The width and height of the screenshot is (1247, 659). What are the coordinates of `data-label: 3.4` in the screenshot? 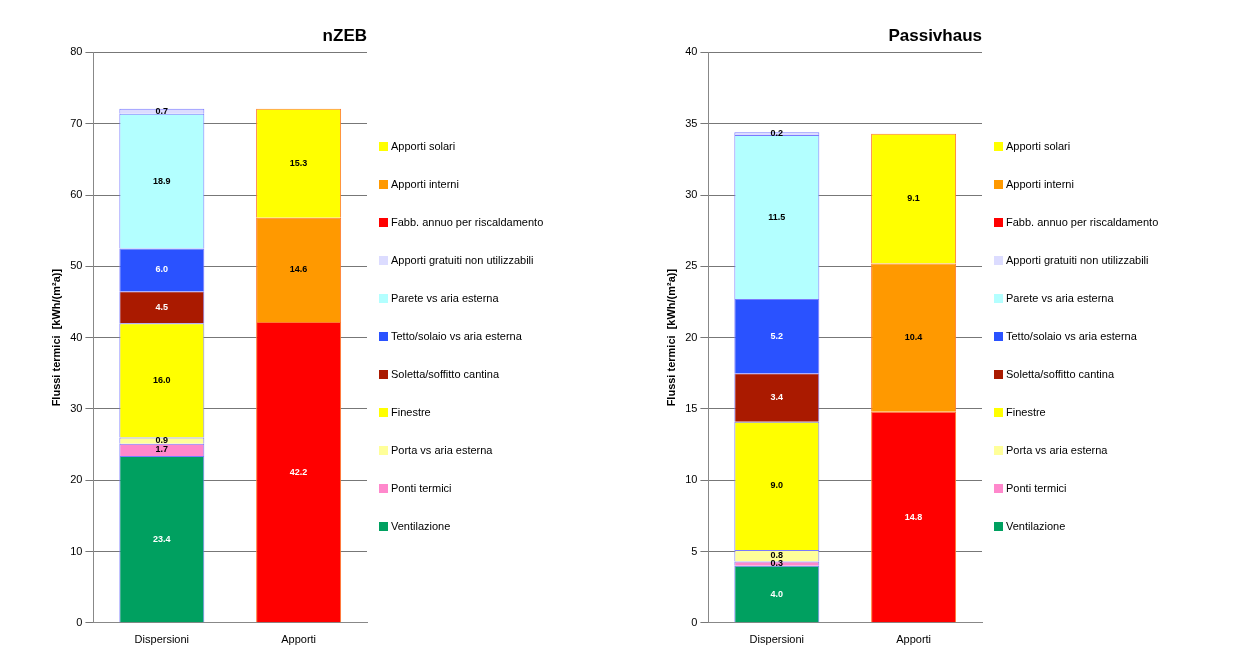 It's located at (777, 396).